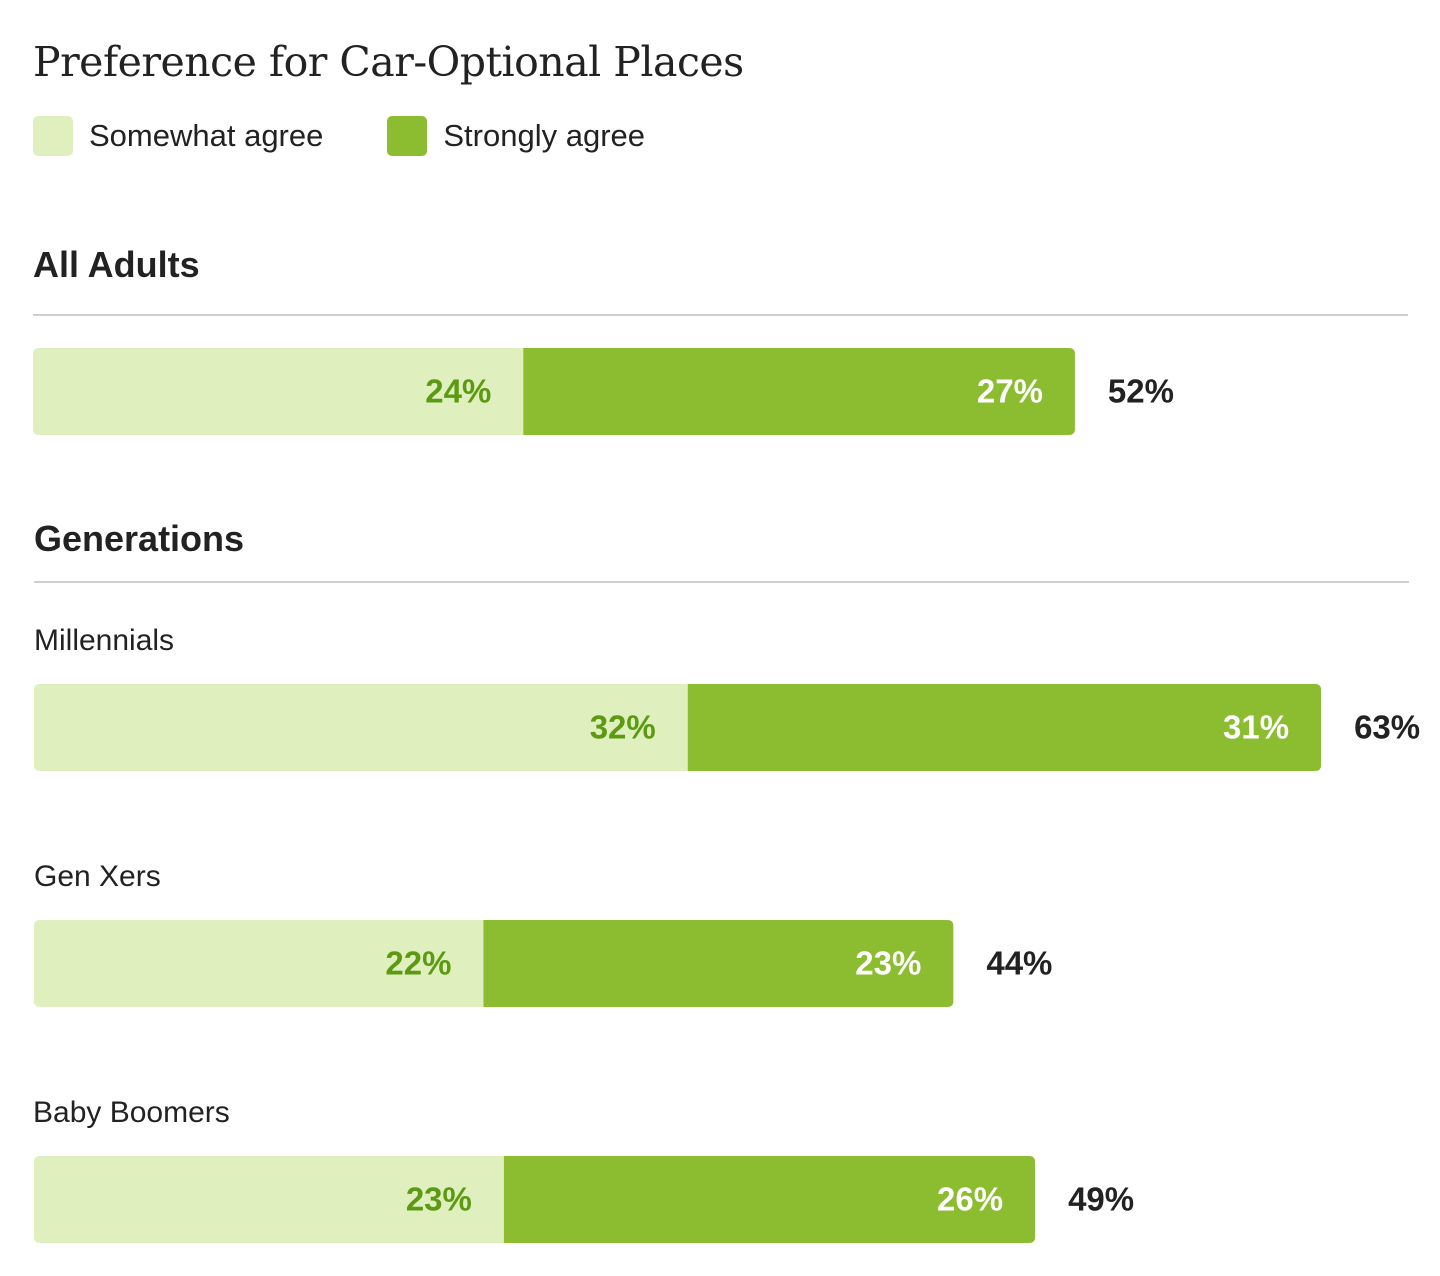  Describe the element at coordinates (418, 963) in the screenshot. I see `data-label-somewhat-agree-gen-xers: 22%` at that location.